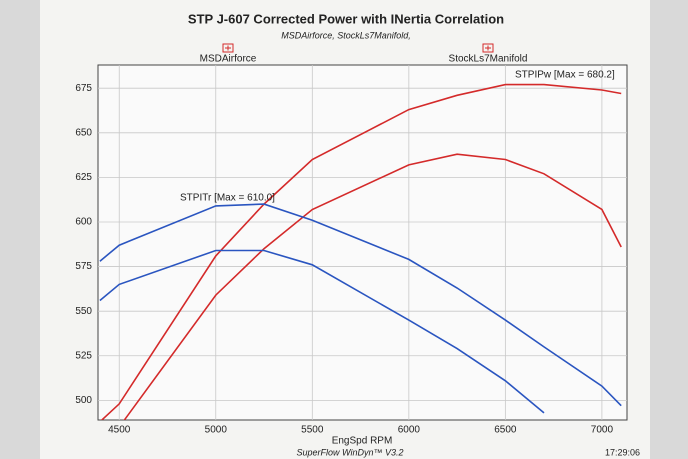 The width and height of the screenshot is (688, 459). I want to click on y-tick-label: 500, so click(83, 400).